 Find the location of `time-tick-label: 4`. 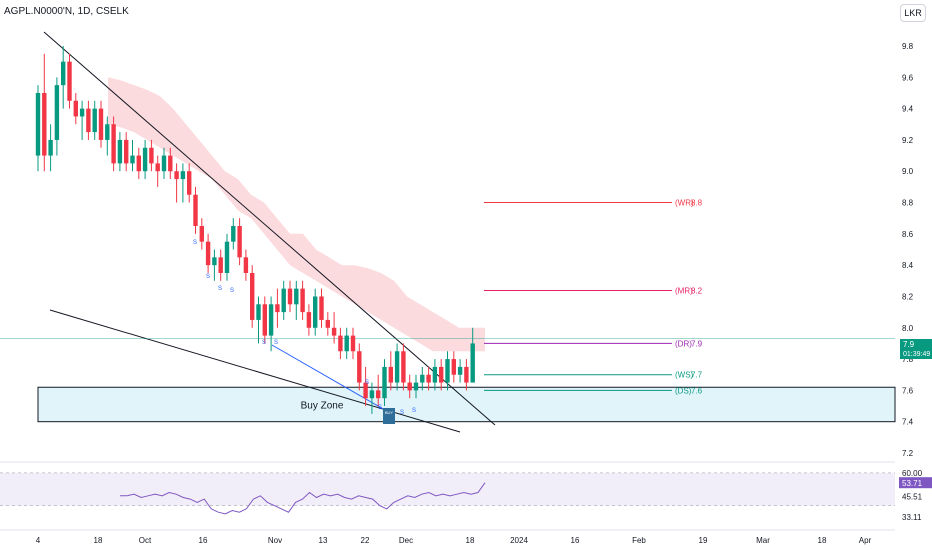

time-tick-label: 4 is located at coordinates (38, 540).